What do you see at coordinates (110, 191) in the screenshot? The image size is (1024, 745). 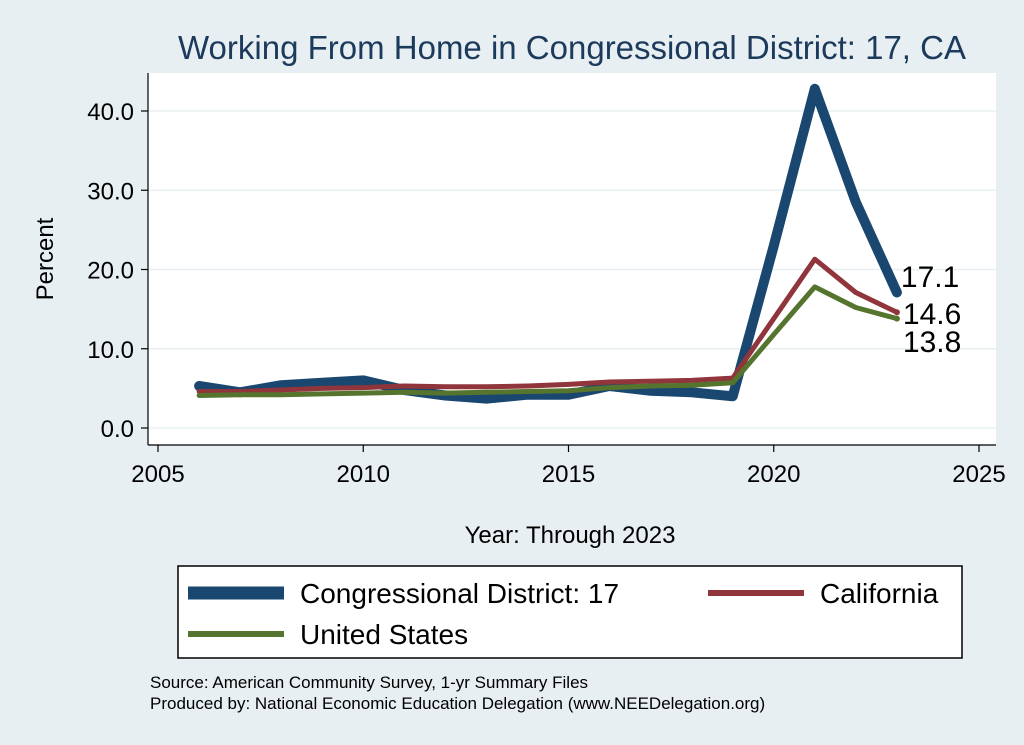 I see `y-tick-label-30: 30.0` at bounding box center [110, 191].